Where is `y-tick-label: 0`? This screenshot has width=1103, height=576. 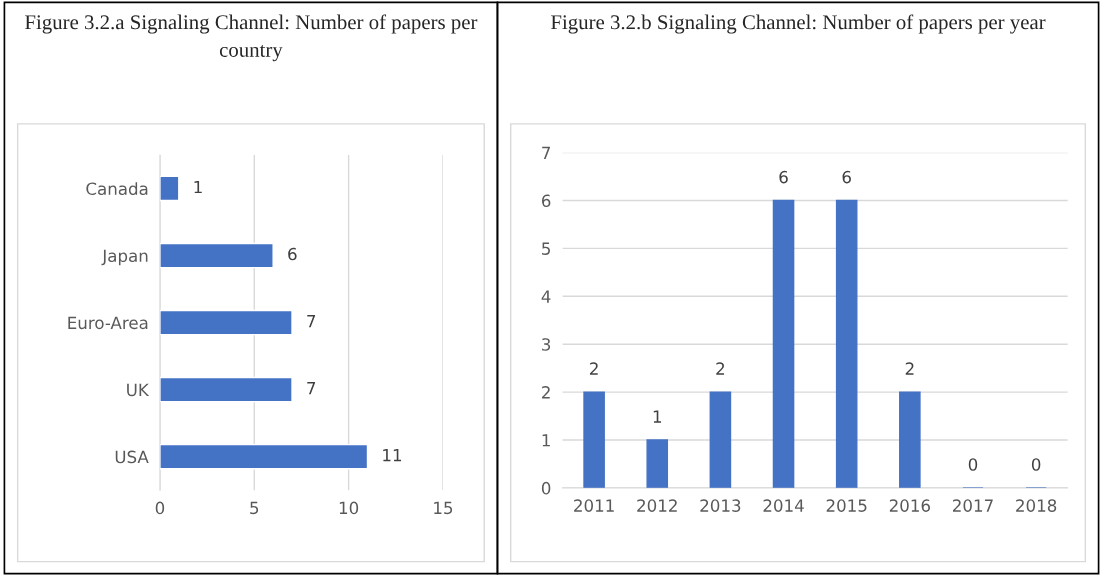 y-tick-label: 0 is located at coordinates (546, 488).